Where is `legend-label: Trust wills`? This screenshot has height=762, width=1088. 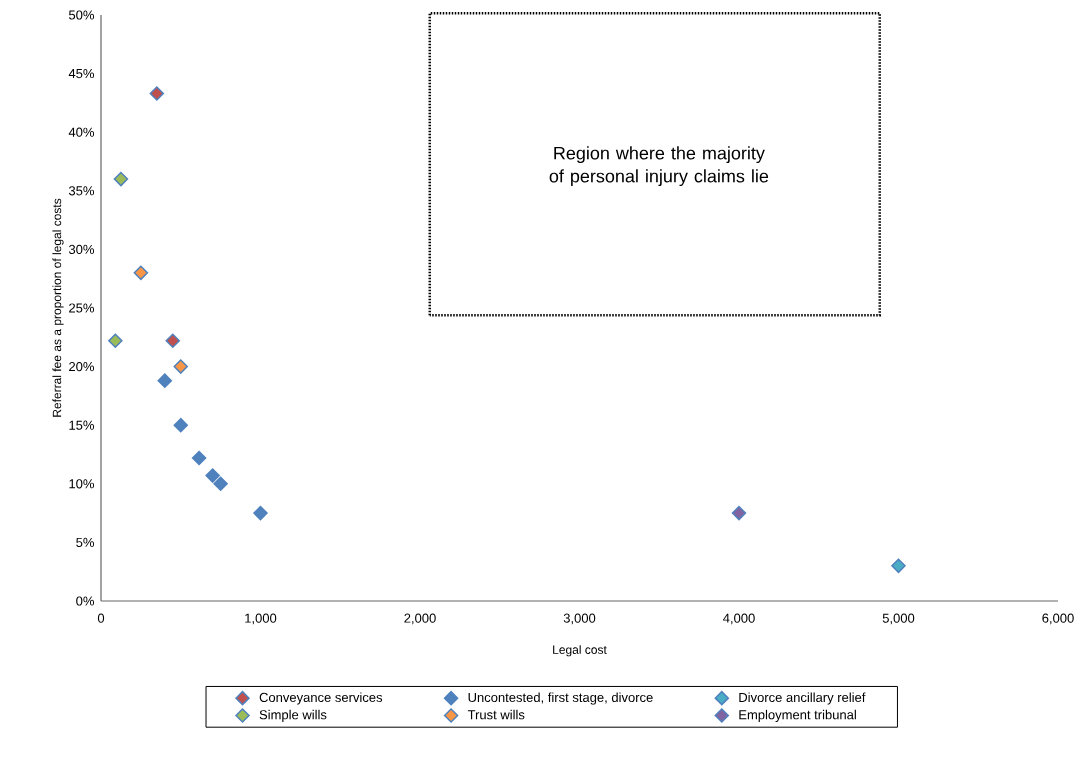 legend-label: Trust wills is located at coordinates (496, 714).